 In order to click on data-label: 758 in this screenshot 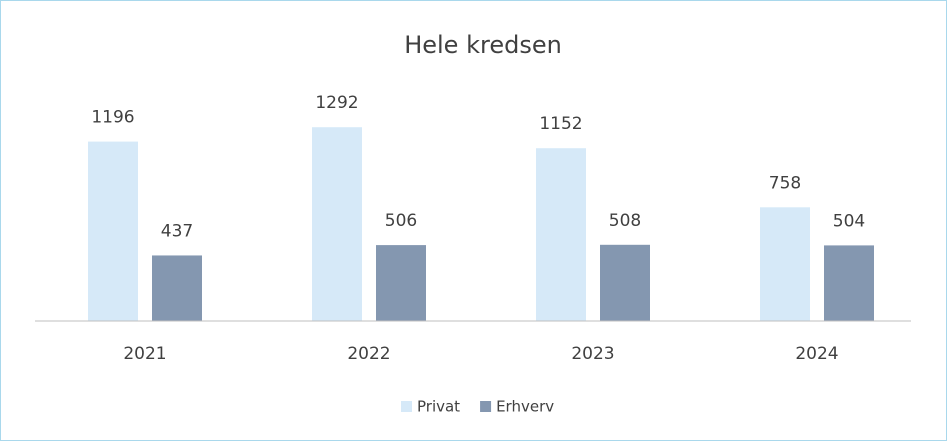, I will do `click(785, 183)`.